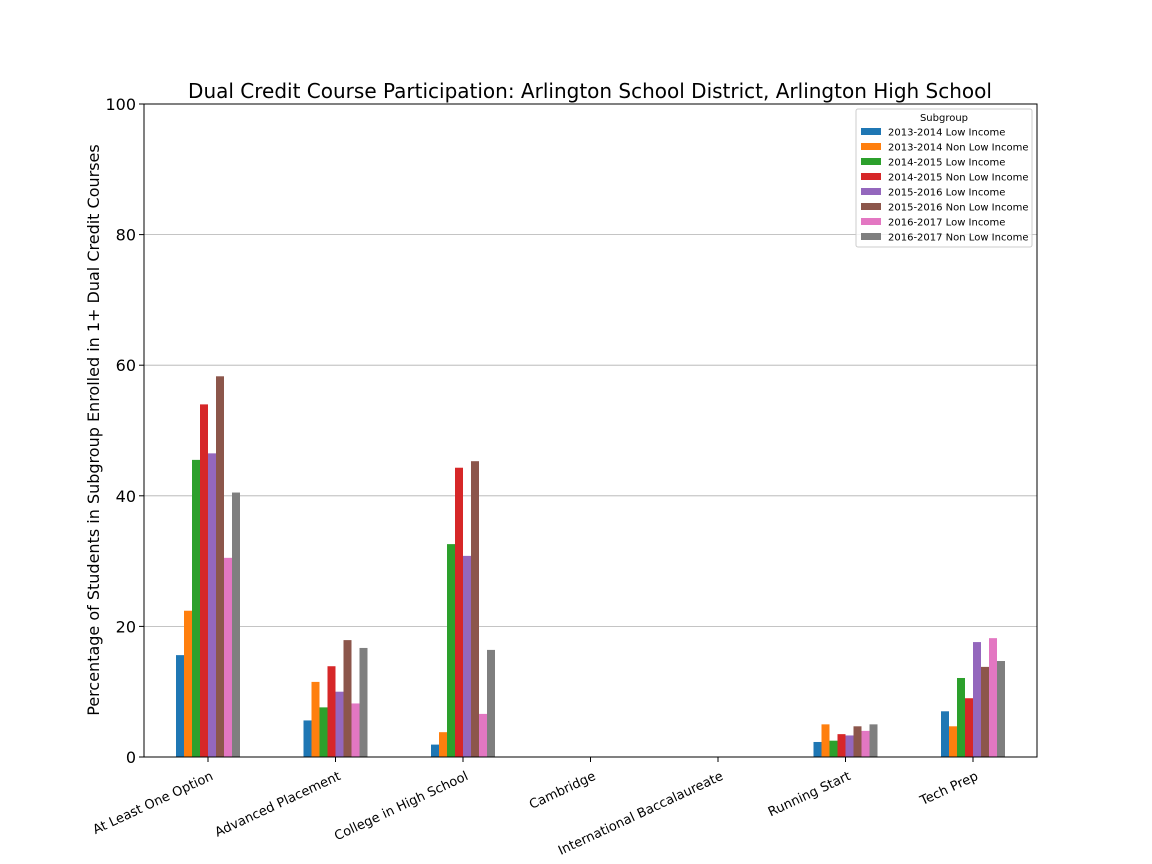 The image size is (1152, 864). What do you see at coordinates (562, 791) in the screenshot?
I see `x-tick-label: Cambridge` at bounding box center [562, 791].